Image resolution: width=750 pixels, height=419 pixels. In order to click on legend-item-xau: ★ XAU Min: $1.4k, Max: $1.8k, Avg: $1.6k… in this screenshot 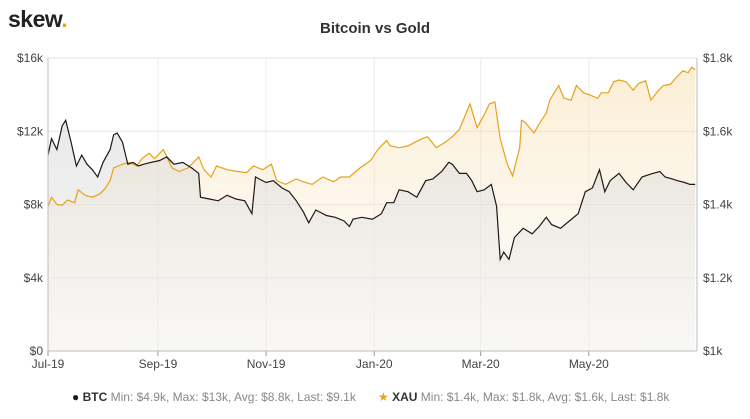, I will do `click(523, 397)`.